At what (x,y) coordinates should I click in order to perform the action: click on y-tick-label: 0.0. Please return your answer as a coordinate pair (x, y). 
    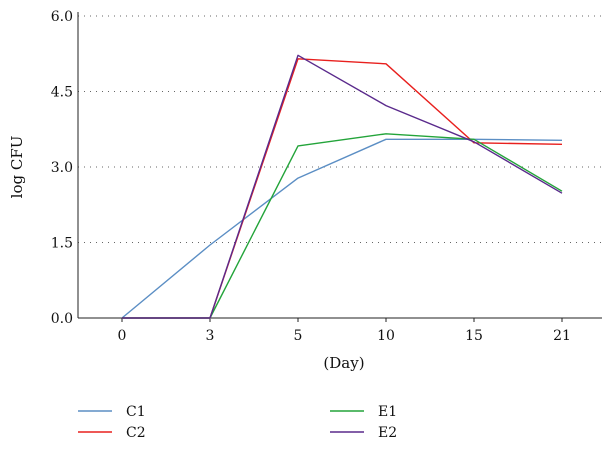
    Looking at the image, I should click on (62, 319).